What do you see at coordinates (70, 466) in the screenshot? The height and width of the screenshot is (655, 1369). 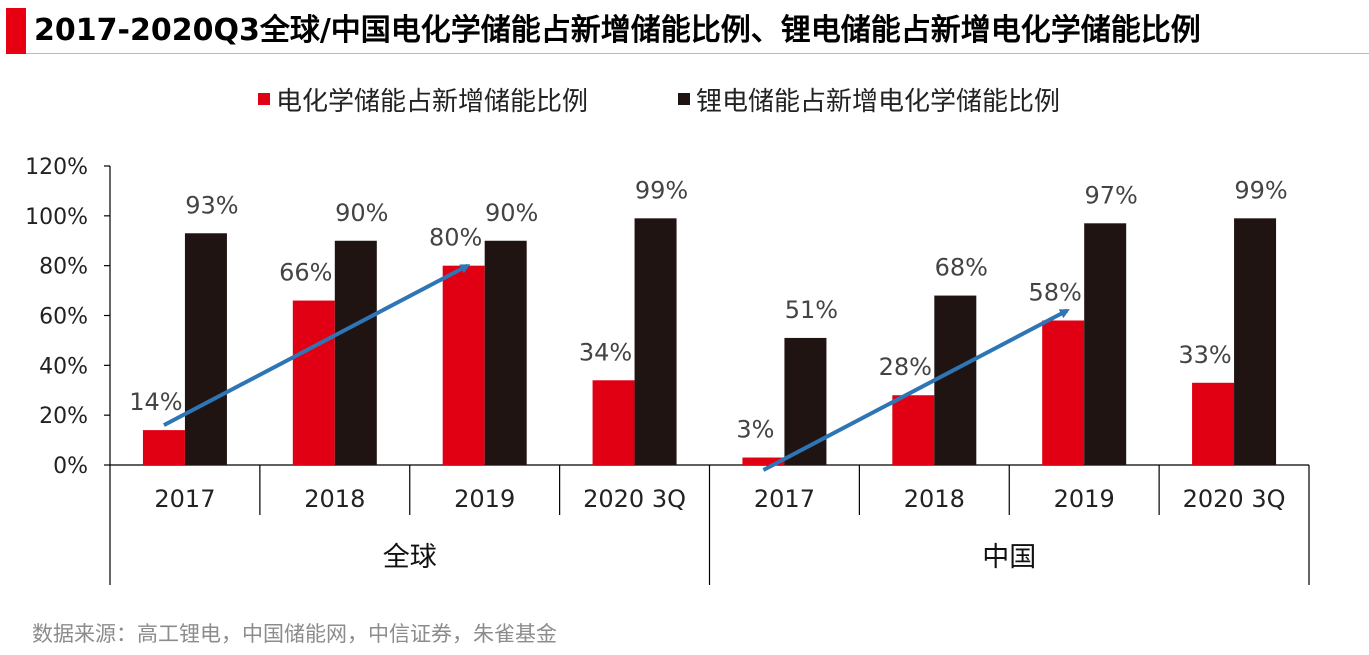 I see `y-tick-label: 0%` at bounding box center [70, 466].